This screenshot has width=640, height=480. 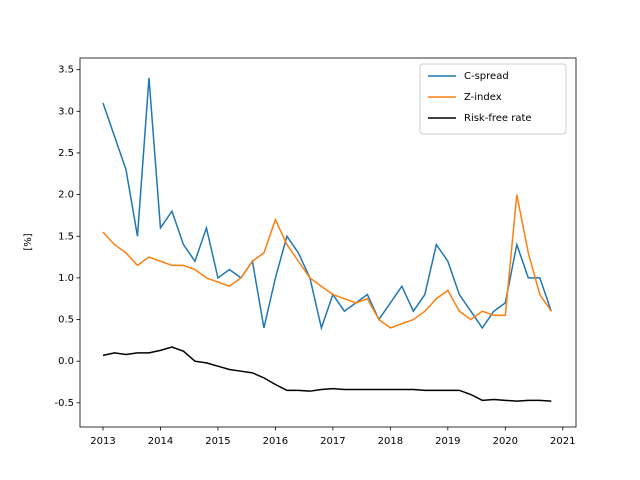 What do you see at coordinates (562, 441) in the screenshot?
I see `x-tick-label: 2021` at bounding box center [562, 441].